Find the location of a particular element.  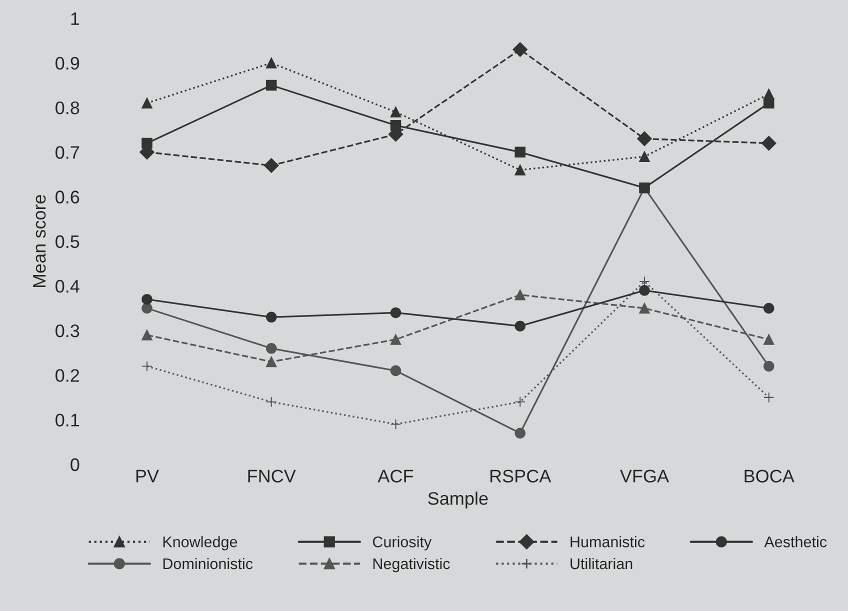

legend-label: Humanistic is located at coordinates (607, 542).